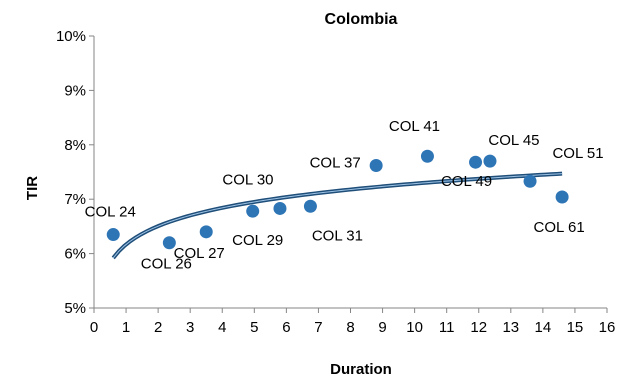 This screenshot has width=632, height=382. Describe the element at coordinates (110, 212) in the screenshot. I see `data-label: COL 24` at that location.